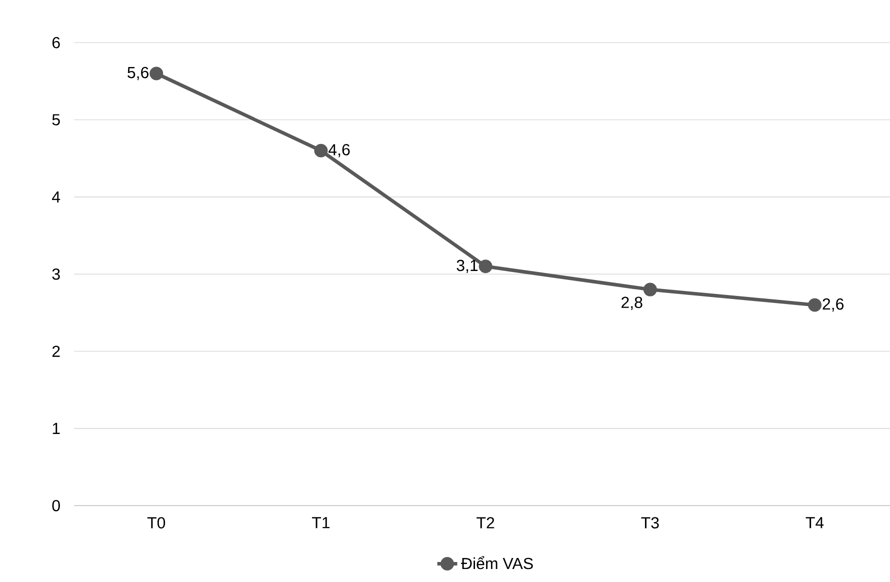 Image resolution: width=890 pixels, height=582 pixels. I want to click on x-tick-label: T3, so click(650, 522).